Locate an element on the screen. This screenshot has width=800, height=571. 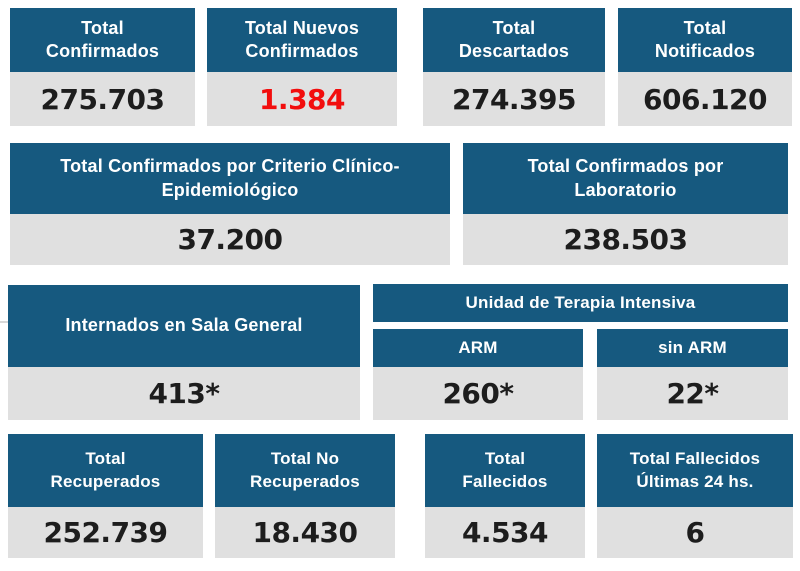
card-total-nuevos-confirmados: Total Nuevos Confirmados 1.384 is located at coordinates (302, 67).